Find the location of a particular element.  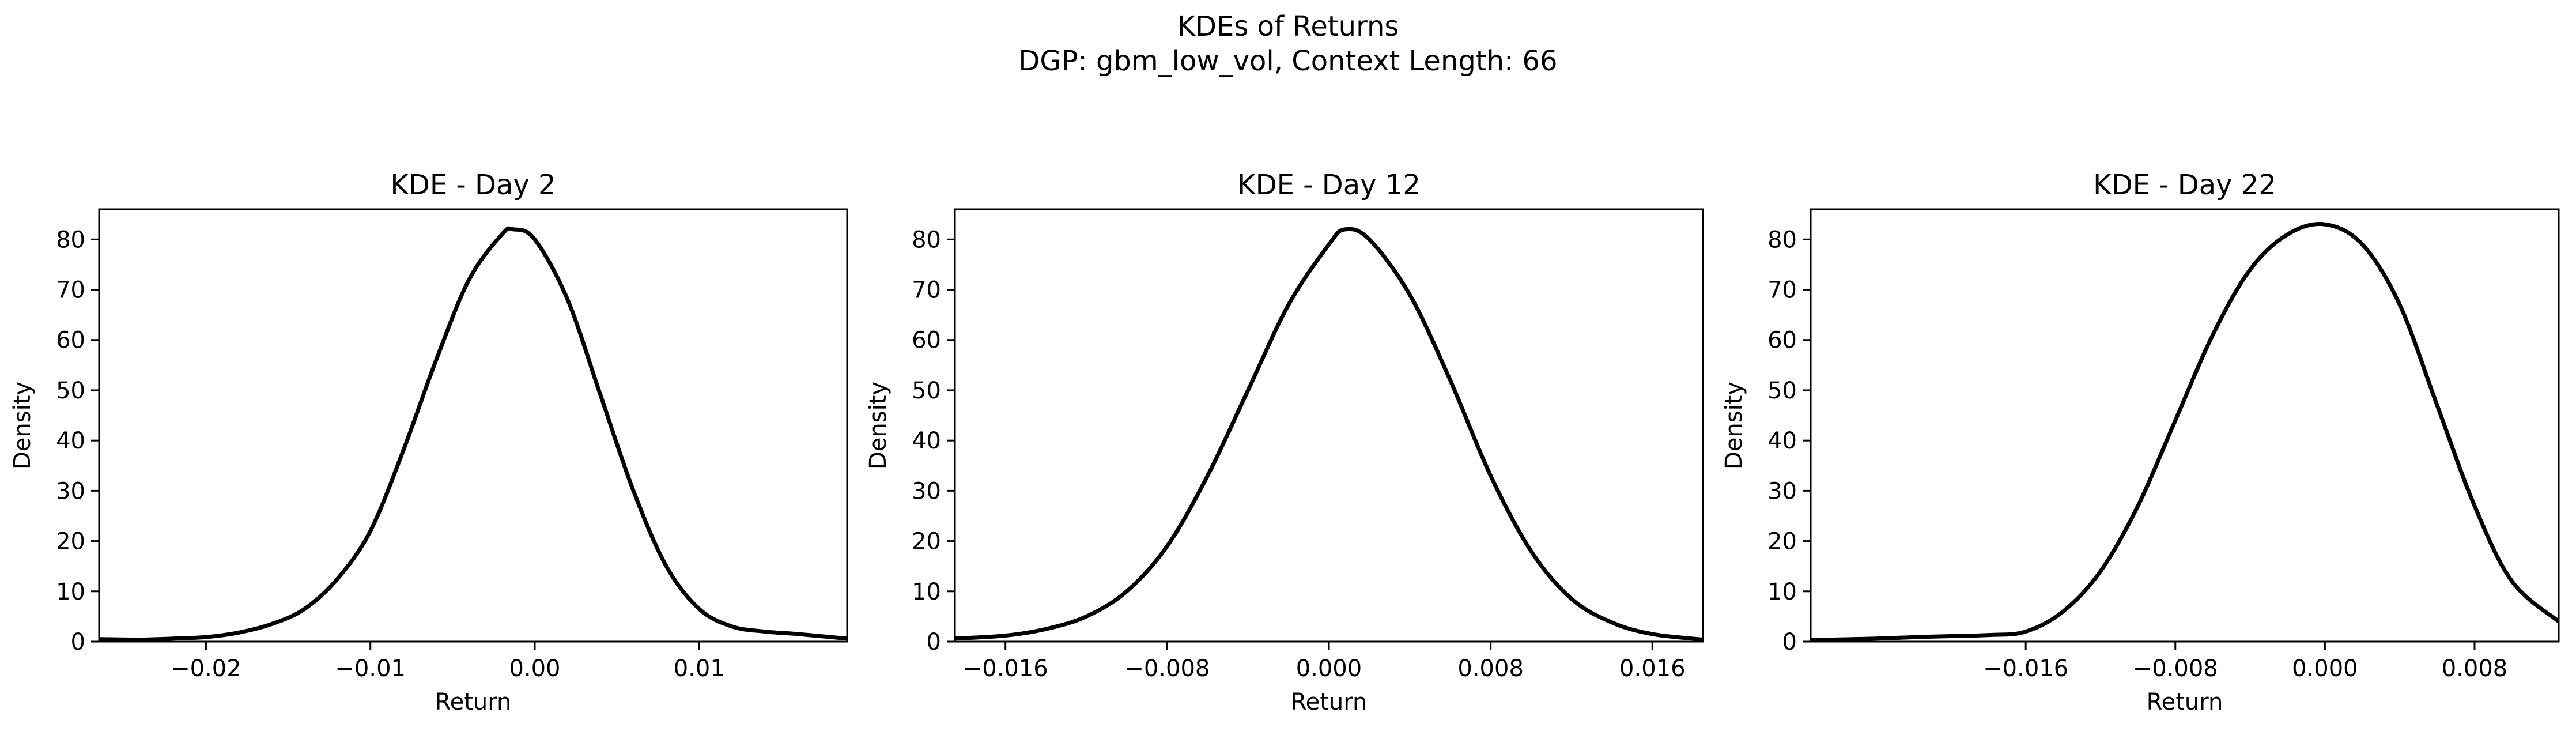

x-tick-label: 0.01 is located at coordinates (699, 668).